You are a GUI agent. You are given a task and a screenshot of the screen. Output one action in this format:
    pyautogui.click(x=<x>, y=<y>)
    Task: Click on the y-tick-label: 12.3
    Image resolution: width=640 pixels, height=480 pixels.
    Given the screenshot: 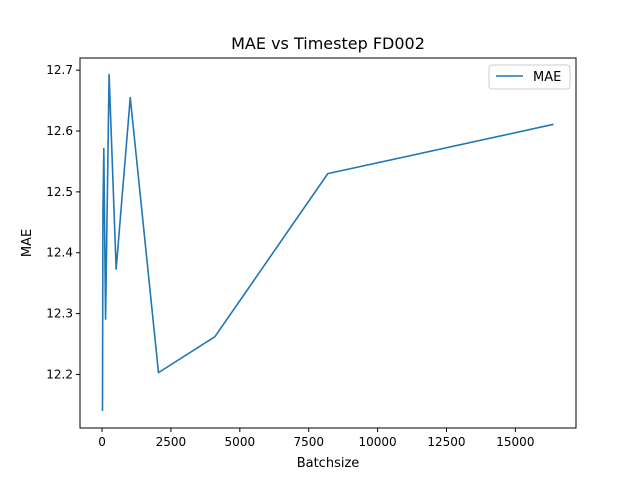 What is the action you would take?
    pyautogui.click(x=59, y=314)
    